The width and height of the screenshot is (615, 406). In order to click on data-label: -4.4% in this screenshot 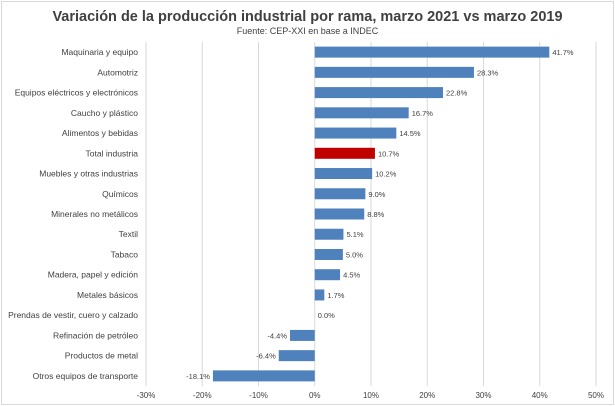, I will do `click(277, 335)`.